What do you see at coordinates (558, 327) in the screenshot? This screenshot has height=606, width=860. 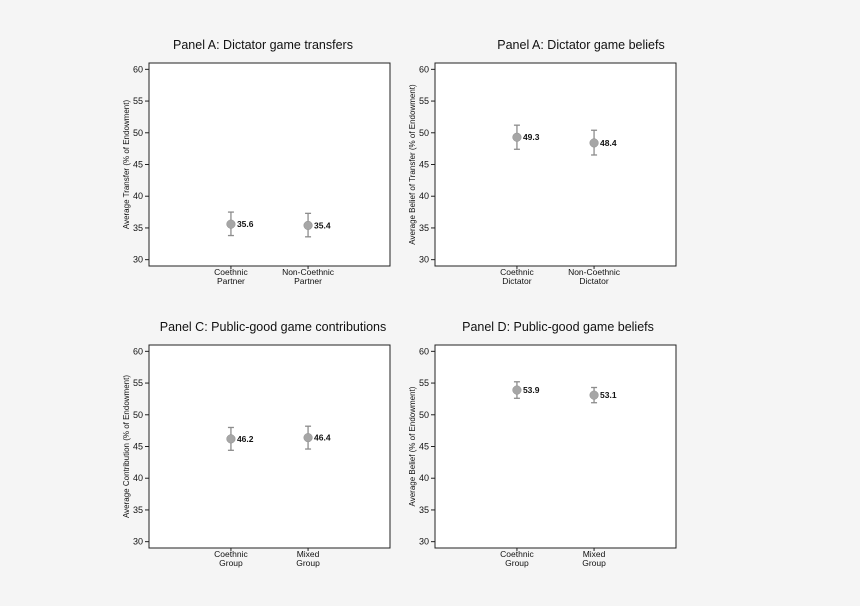 I see `panel-title: Panel D: Public-good game beliefs` at bounding box center [558, 327].